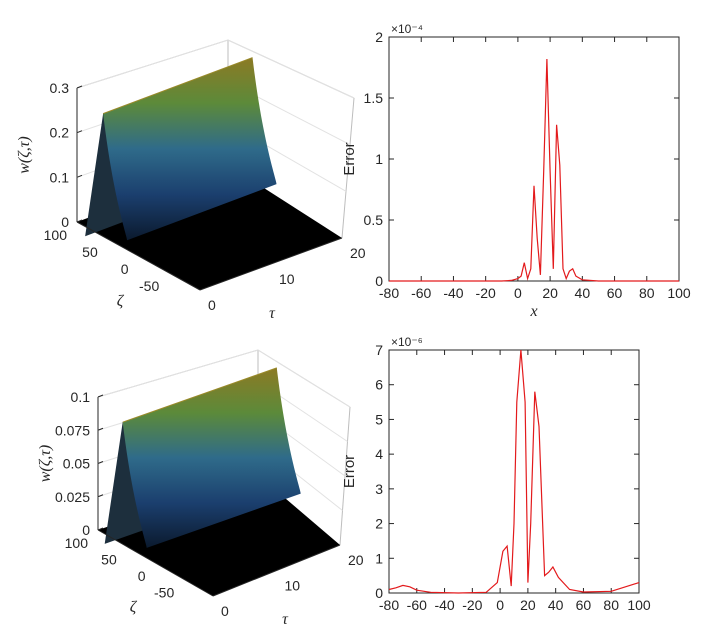  Describe the element at coordinates (374, 98) in the screenshot. I see `y-tick-label: 1.5` at that location.